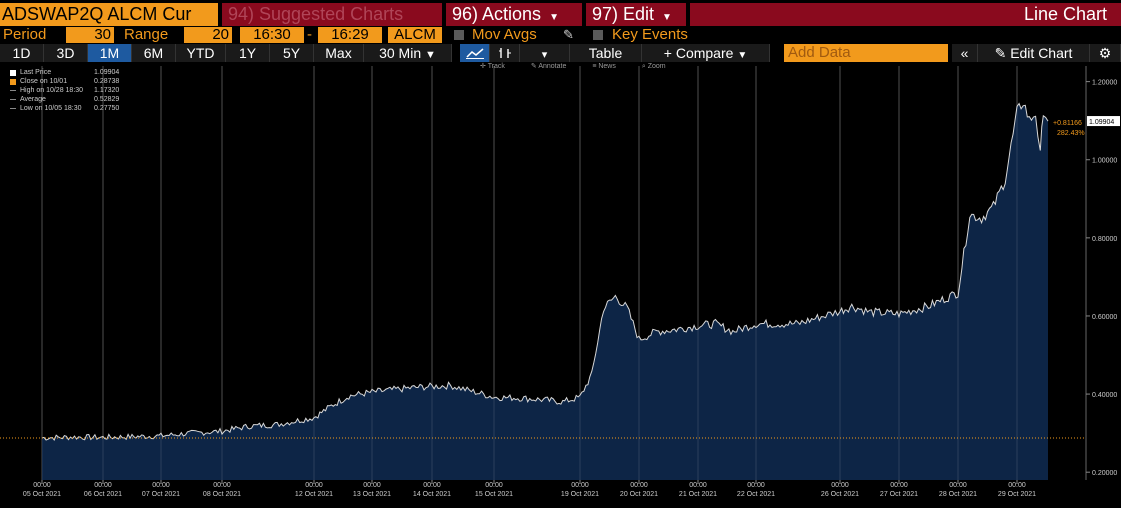 The height and width of the screenshot is (508, 1121). I want to click on x-tick-date-label: 07 Oct 2021, so click(161, 494).